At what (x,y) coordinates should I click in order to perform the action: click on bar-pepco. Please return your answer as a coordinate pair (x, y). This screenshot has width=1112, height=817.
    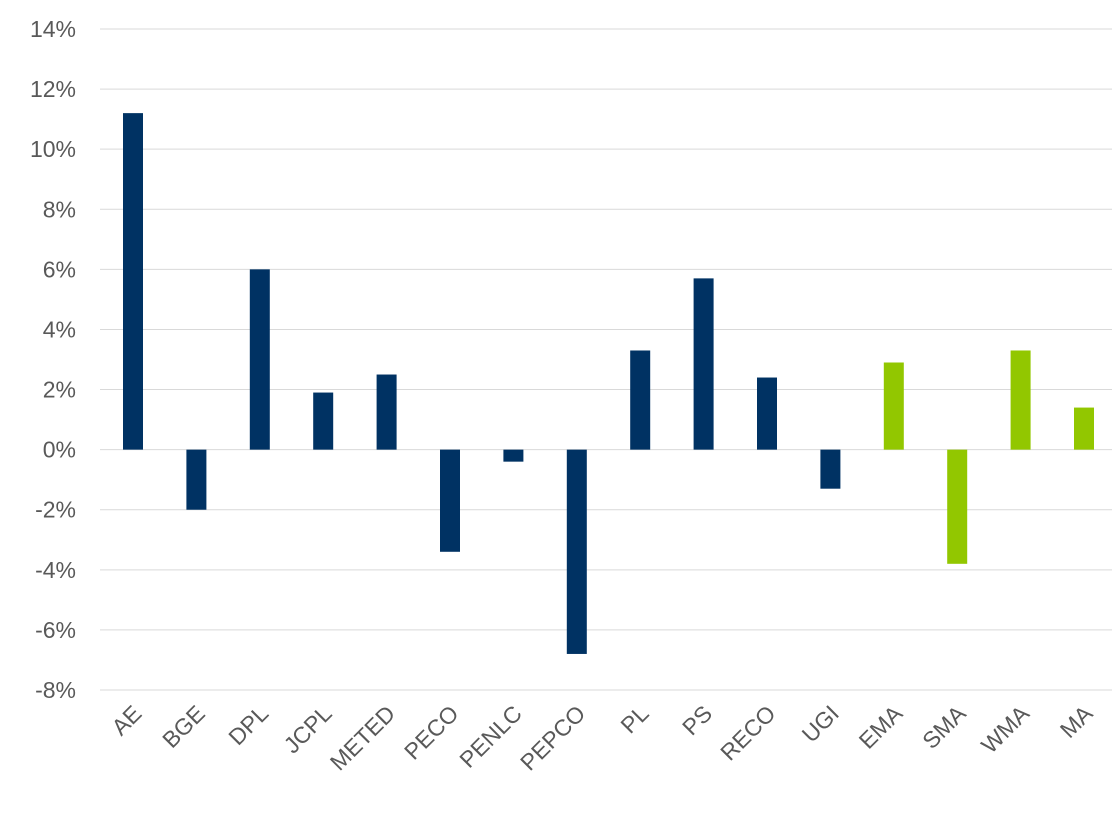
    Looking at the image, I should click on (576, 551).